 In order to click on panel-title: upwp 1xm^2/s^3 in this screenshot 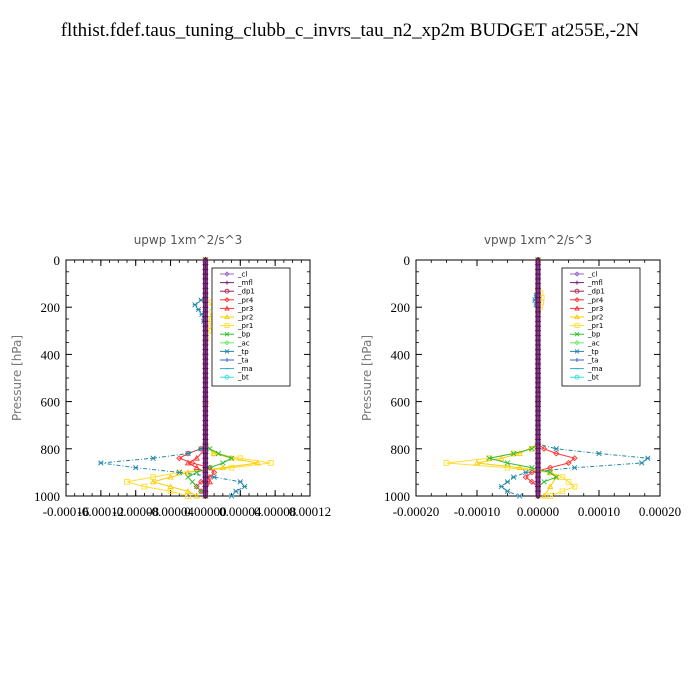, I will do `click(188, 240)`.